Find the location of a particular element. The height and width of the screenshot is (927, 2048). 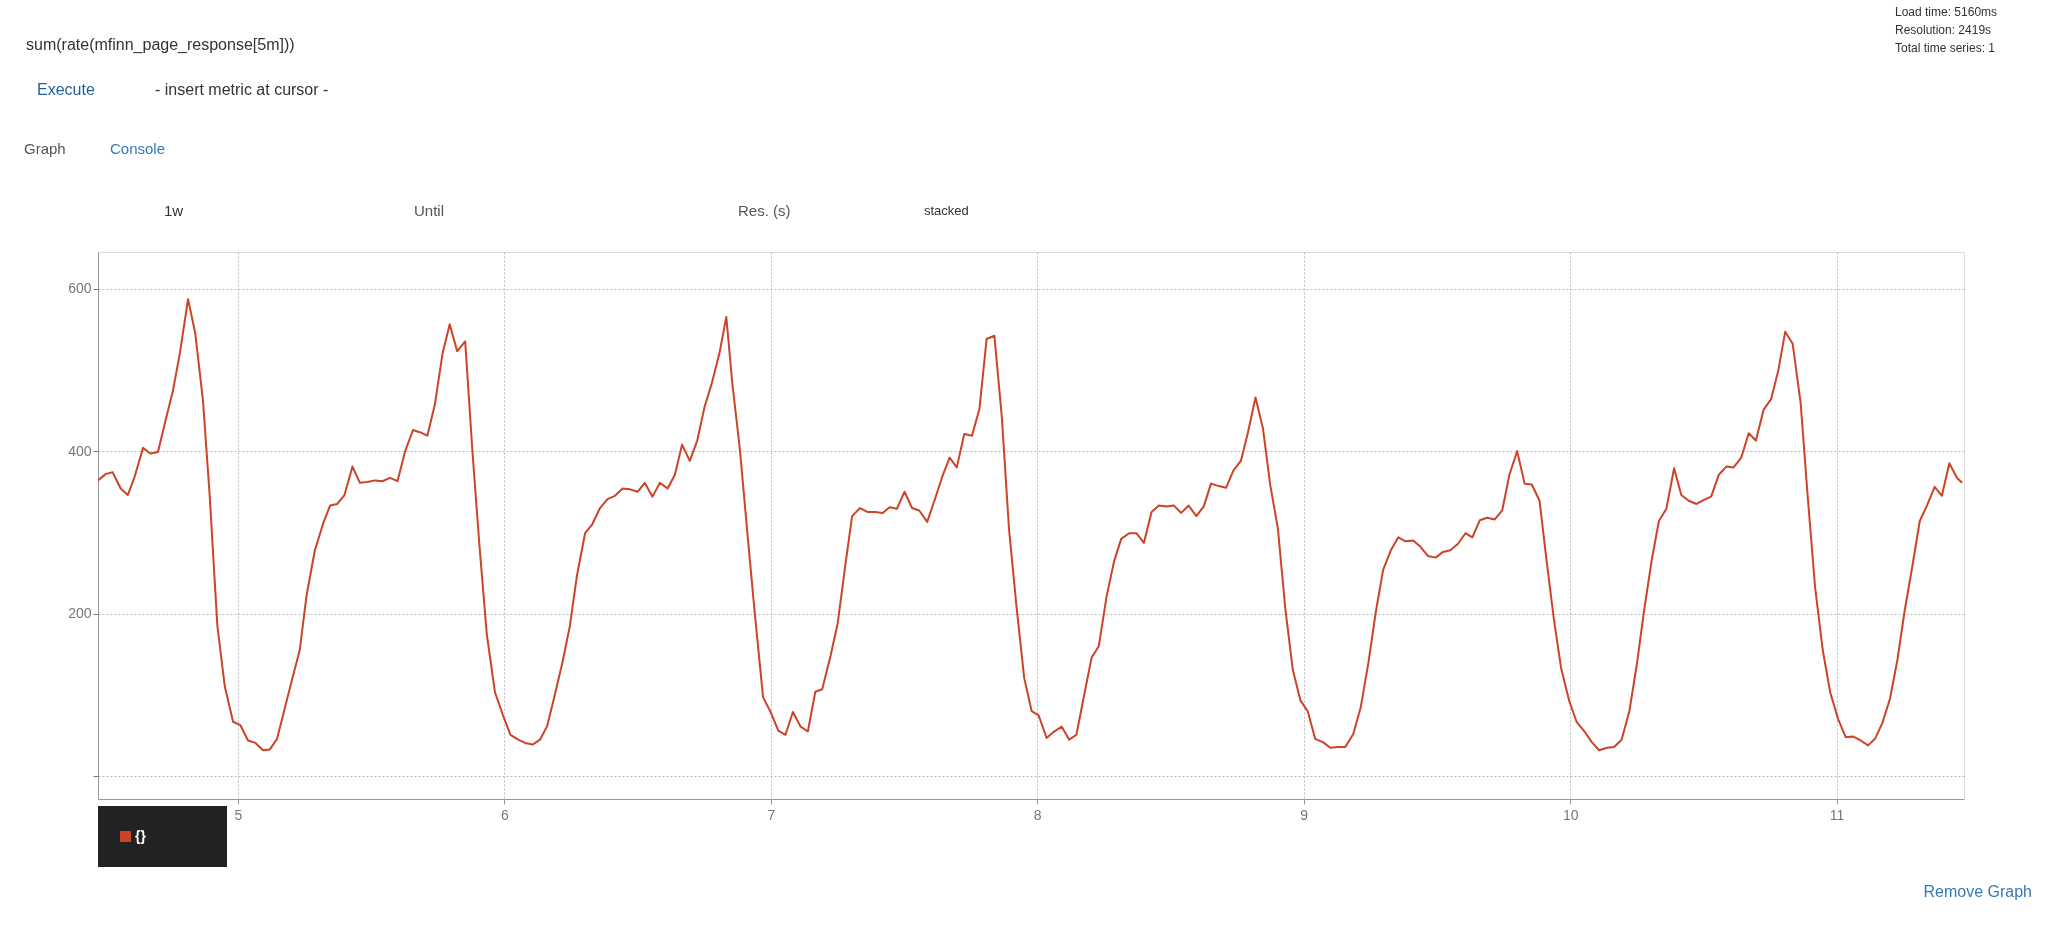

y-tick-label: 600 is located at coordinates (80, 288).